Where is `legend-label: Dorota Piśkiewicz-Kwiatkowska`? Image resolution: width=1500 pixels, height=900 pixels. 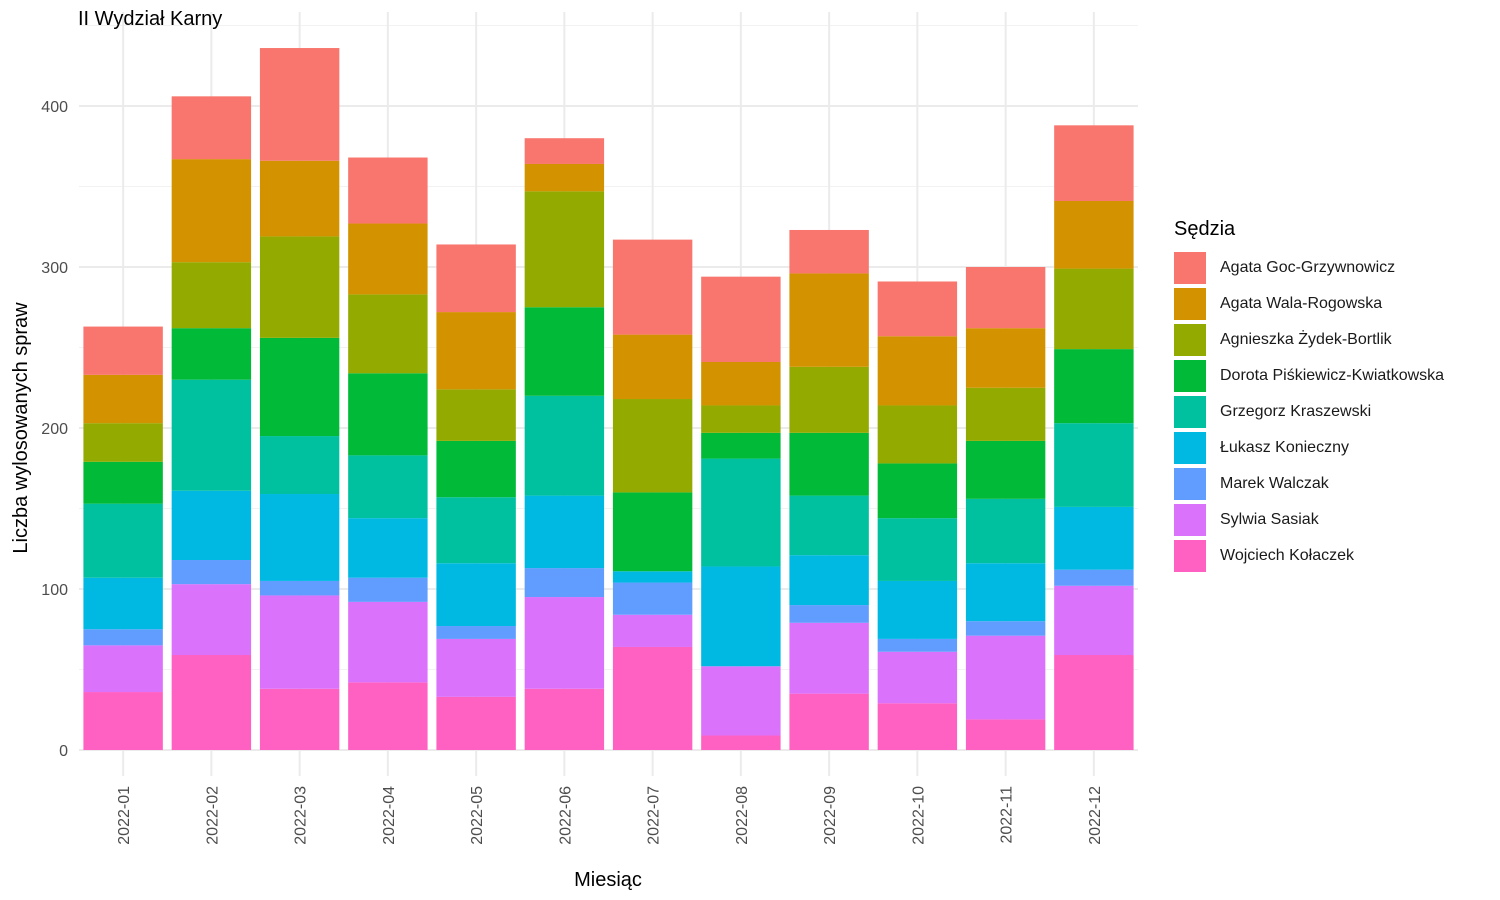 legend-label: Dorota Piśkiewicz-Kwiatkowska is located at coordinates (1332, 375).